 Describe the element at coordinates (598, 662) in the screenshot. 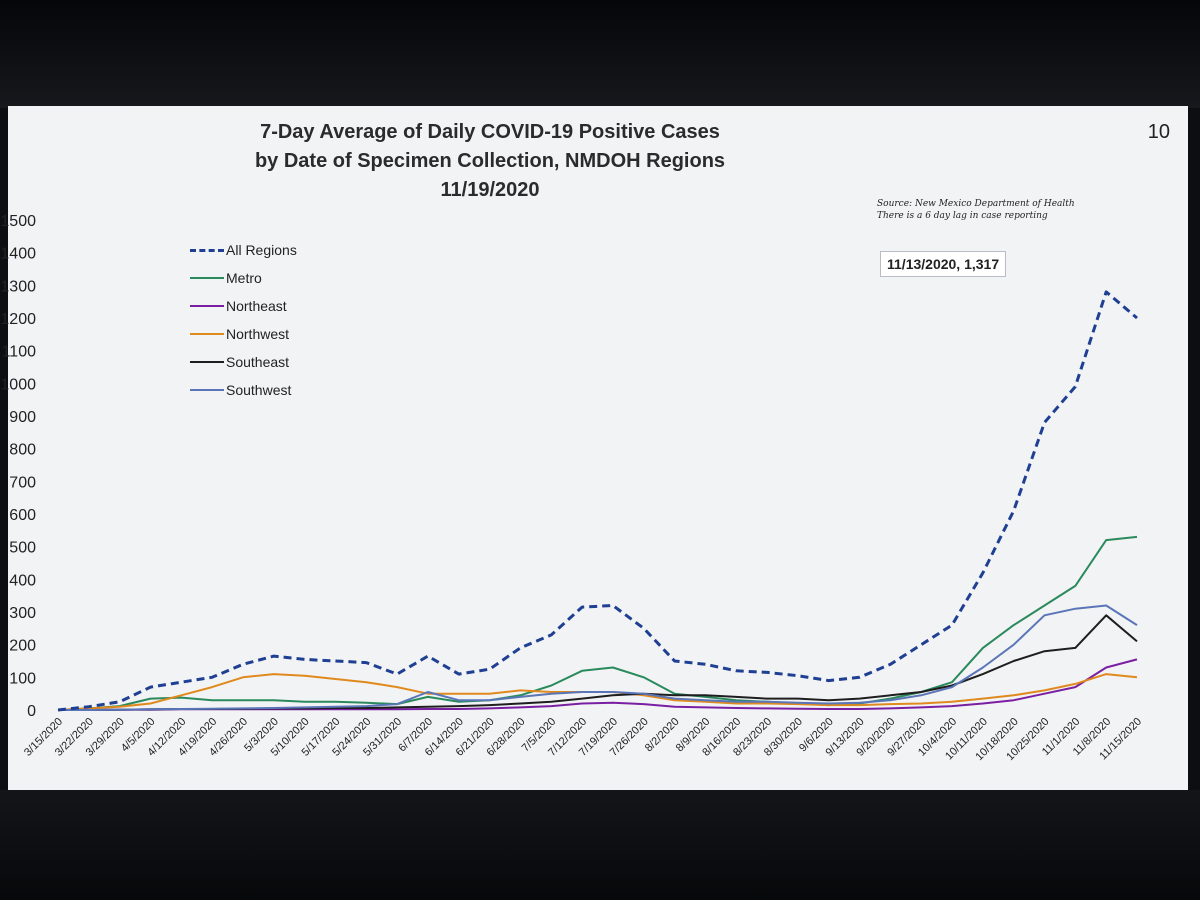

I see `series-line-southeast` at that location.